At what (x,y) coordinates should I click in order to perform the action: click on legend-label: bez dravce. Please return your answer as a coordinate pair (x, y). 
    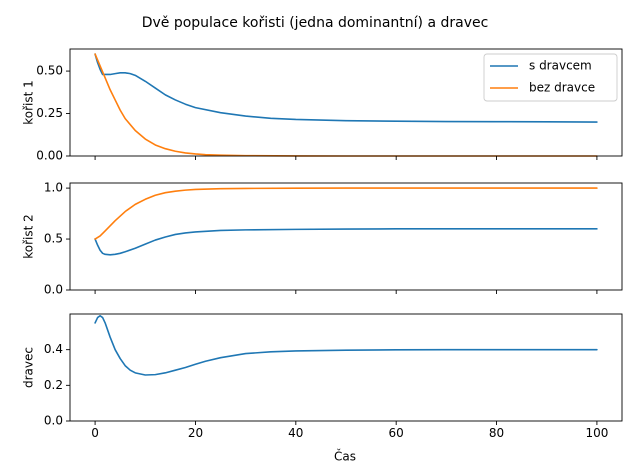
    Looking at the image, I should click on (562, 88).